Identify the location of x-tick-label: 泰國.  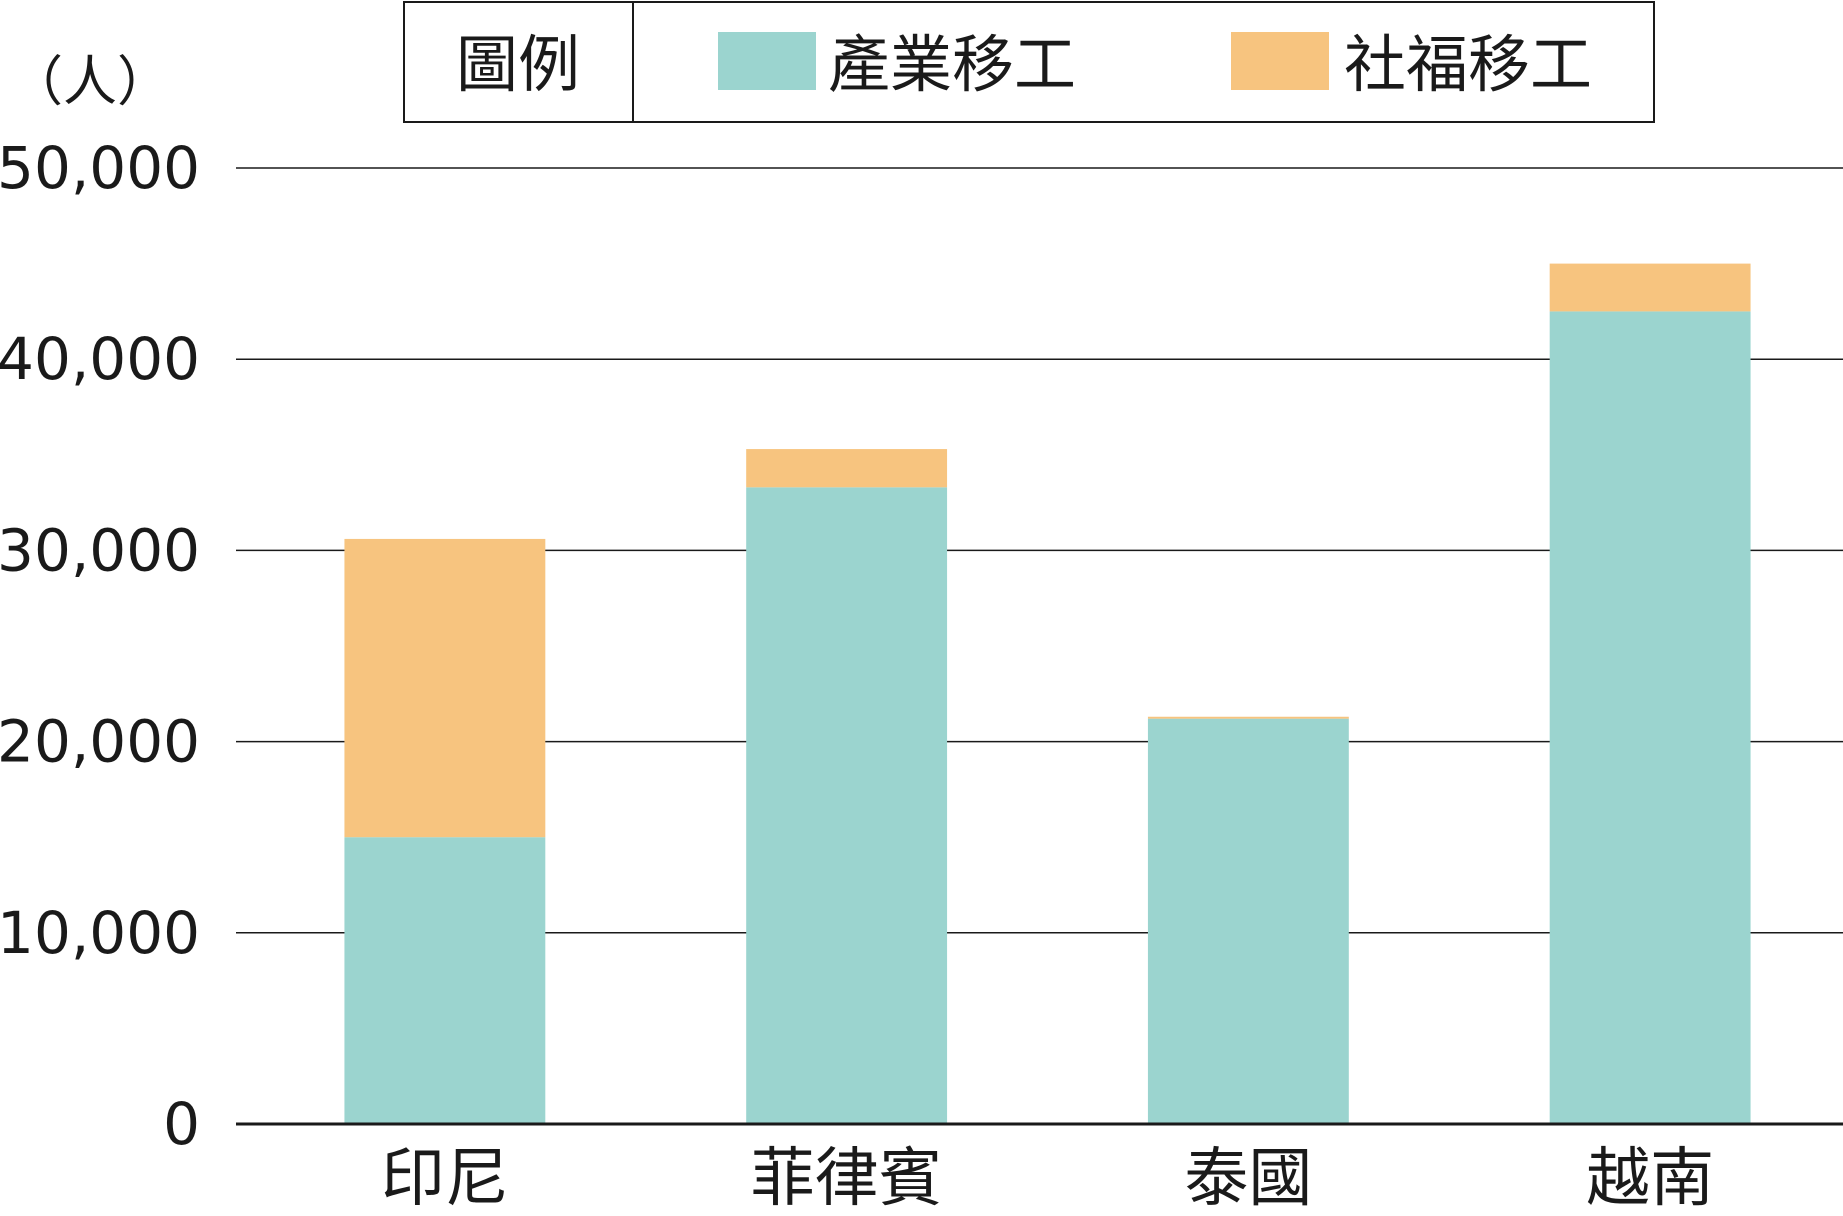
(1248, 1177).